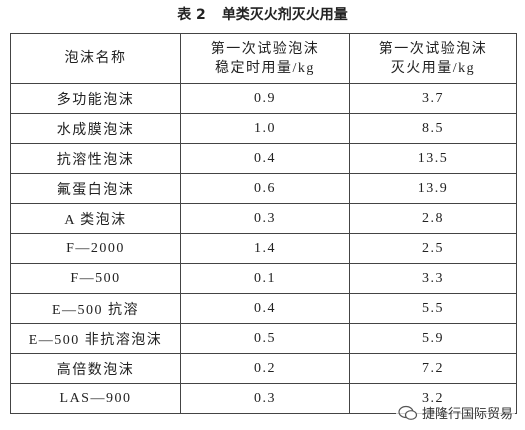  I want to click on foam-name: F—500, so click(95, 278).